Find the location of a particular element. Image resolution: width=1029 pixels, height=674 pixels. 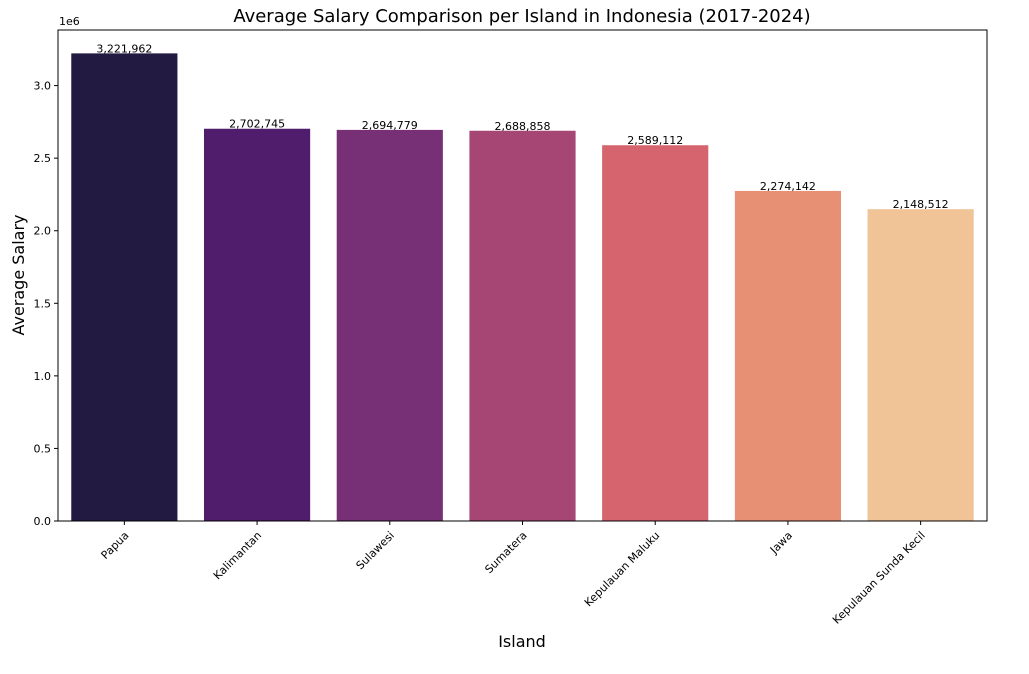

x-tick-label-3: Sumatera is located at coordinates (505, 552).